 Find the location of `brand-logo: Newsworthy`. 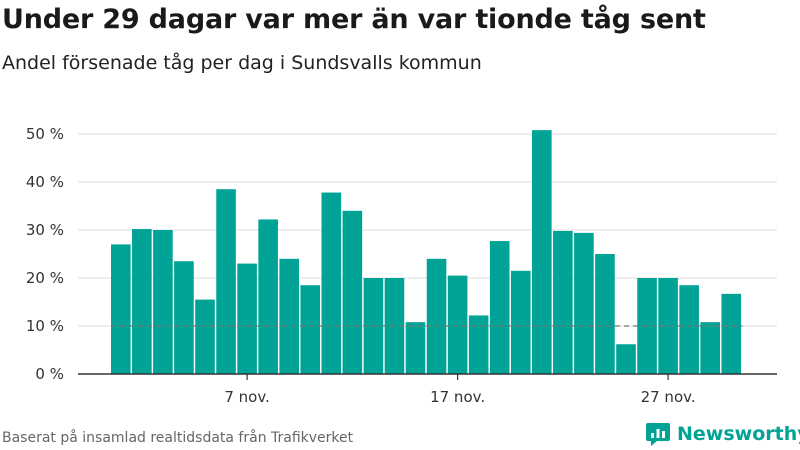

brand-logo: Newsworthy is located at coordinates (722, 434).